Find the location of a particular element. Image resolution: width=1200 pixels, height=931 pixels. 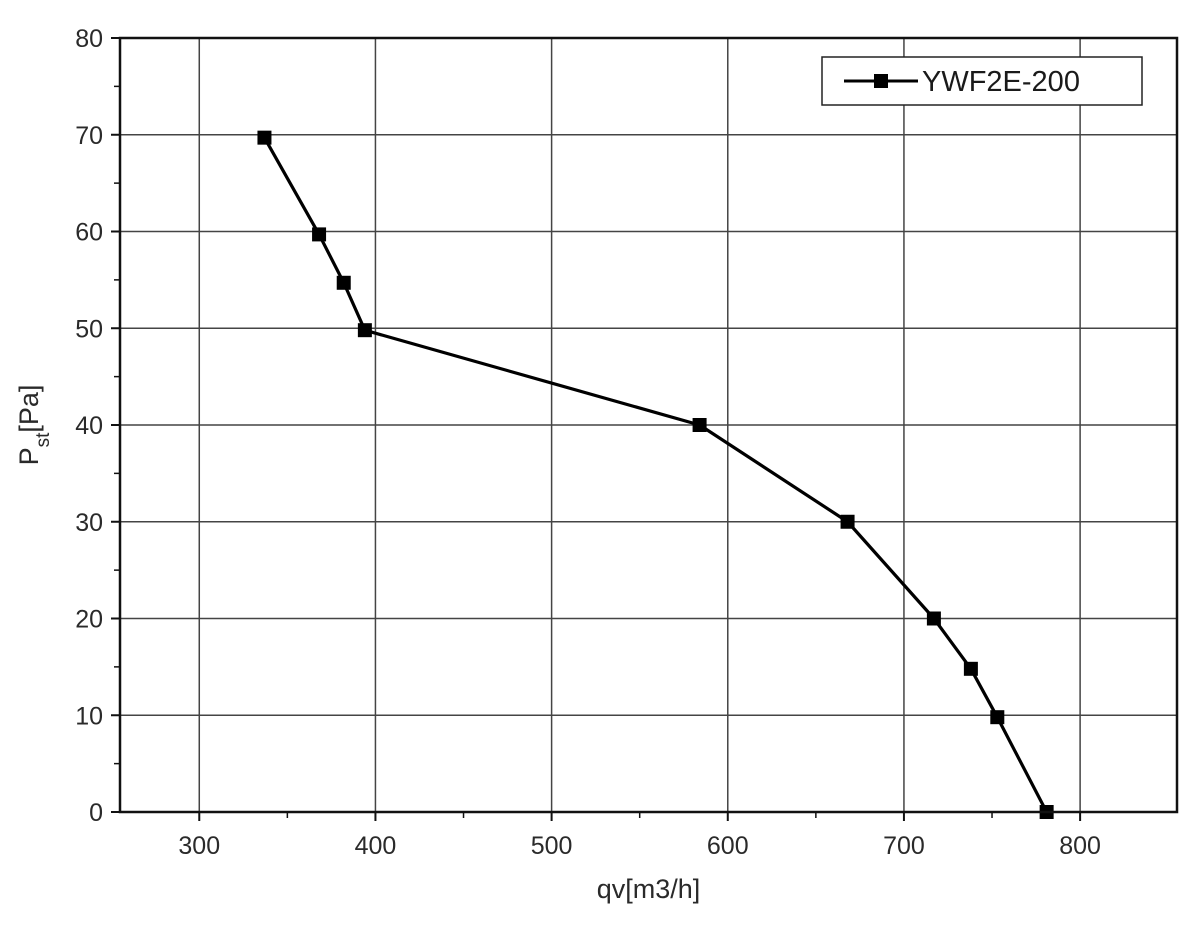

y-tick-label-80: 80 is located at coordinates (89, 39).